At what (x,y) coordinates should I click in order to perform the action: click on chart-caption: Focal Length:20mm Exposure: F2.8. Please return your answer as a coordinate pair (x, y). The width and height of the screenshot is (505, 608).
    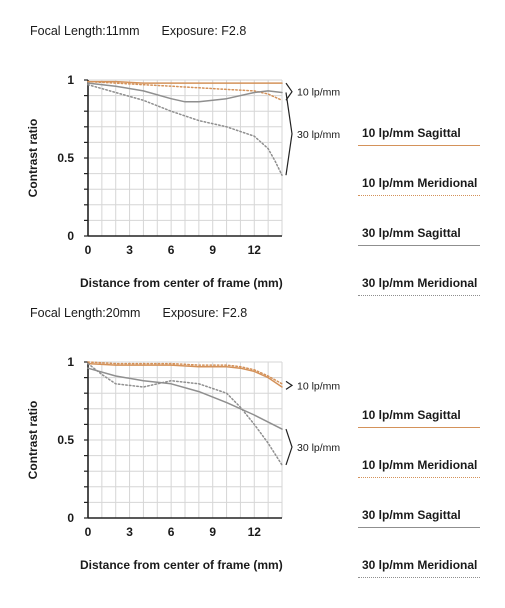
    Looking at the image, I should click on (138, 313).